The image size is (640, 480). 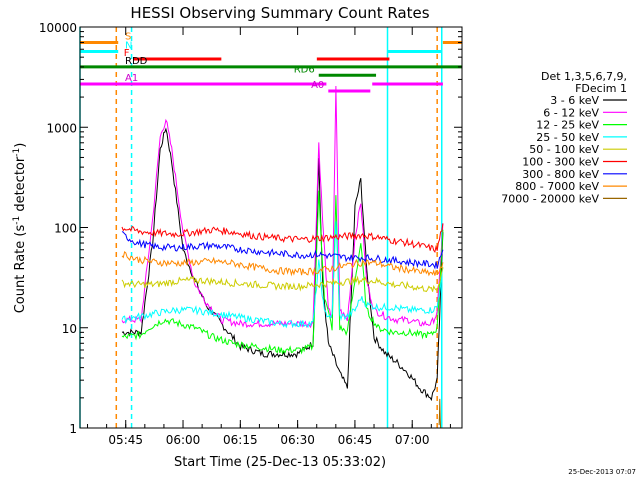 What do you see at coordinates (355, 440) in the screenshot?
I see `x-tick-label: 06:45` at bounding box center [355, 440].